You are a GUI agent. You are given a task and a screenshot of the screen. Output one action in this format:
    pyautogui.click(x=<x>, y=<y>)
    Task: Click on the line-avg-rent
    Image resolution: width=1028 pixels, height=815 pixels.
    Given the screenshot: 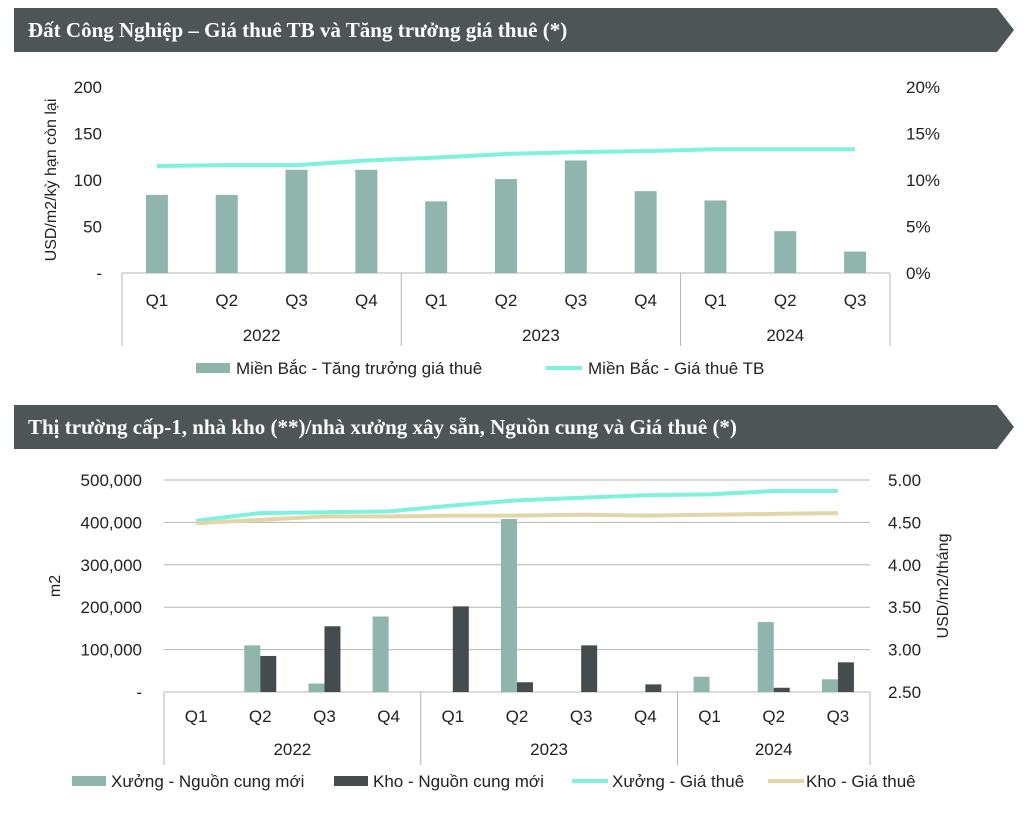 What is the action you would take?
    pyautogui.click(x=506, y=158)
    